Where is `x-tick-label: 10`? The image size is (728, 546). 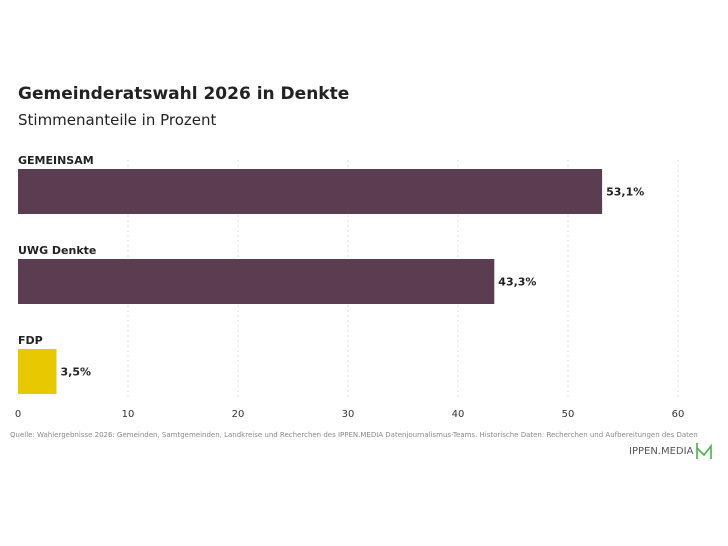 x-tick-label: 10 is located at coordinates (128, 414).